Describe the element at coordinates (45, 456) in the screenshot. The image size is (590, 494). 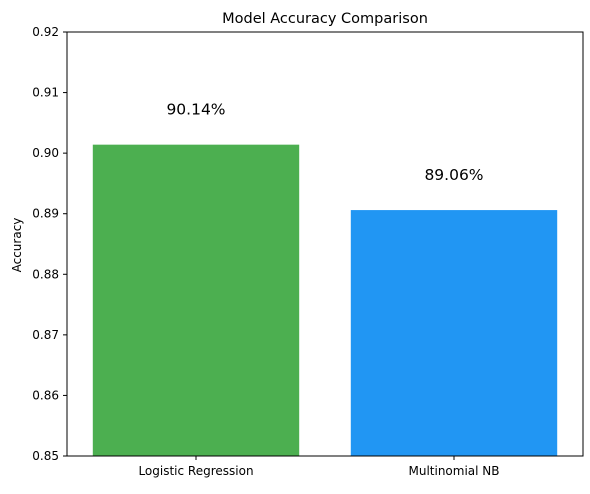
I see `y-tick-label: 0.85` at that location.